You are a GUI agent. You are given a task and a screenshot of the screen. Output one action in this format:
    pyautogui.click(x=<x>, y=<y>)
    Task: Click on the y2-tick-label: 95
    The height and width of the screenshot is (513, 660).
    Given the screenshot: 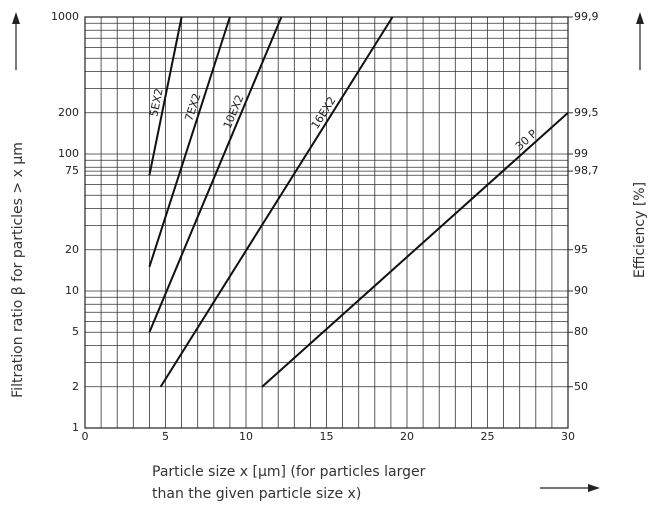 What is the action you would take?
    pyautogui.click(x=581, y=249)
    